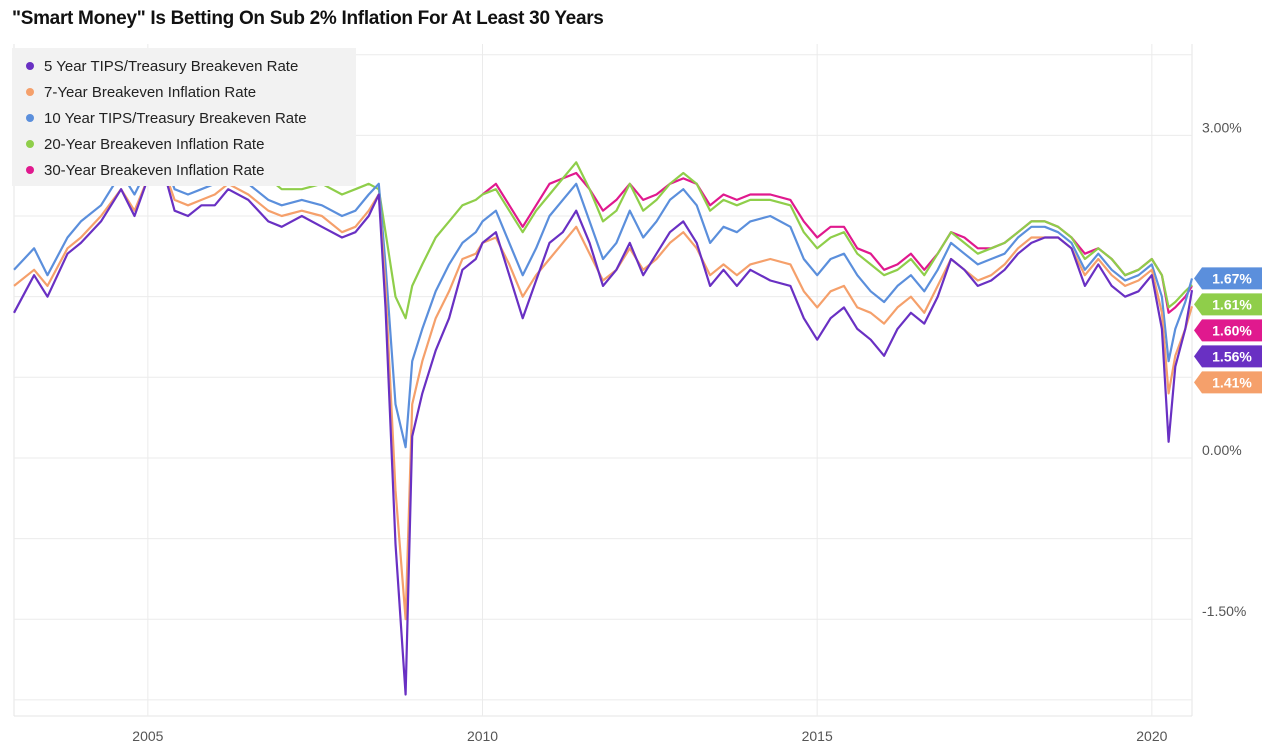  What do you see at coordinates (1224, 611) in the screenshot?
I see `y-tick-label: -1.50%` at bounding box center [1224, 611].